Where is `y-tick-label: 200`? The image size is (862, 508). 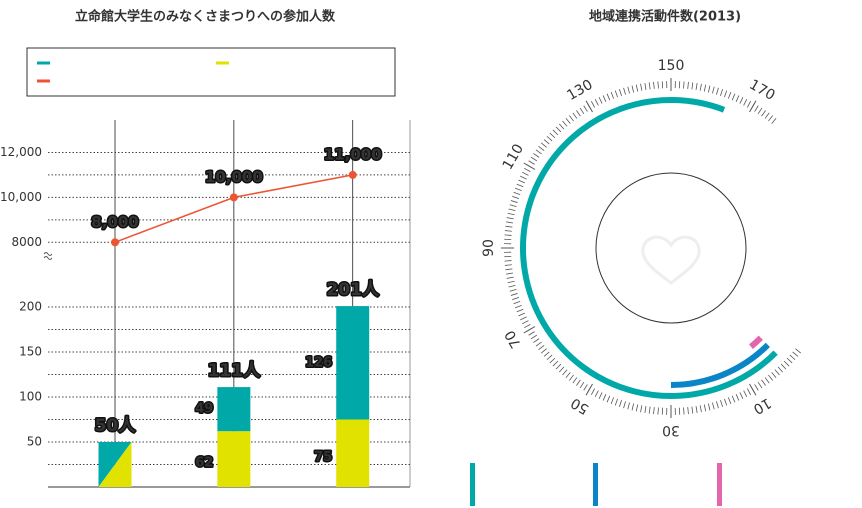
y-tick-label: 200 is located at coordinates (30, 307).